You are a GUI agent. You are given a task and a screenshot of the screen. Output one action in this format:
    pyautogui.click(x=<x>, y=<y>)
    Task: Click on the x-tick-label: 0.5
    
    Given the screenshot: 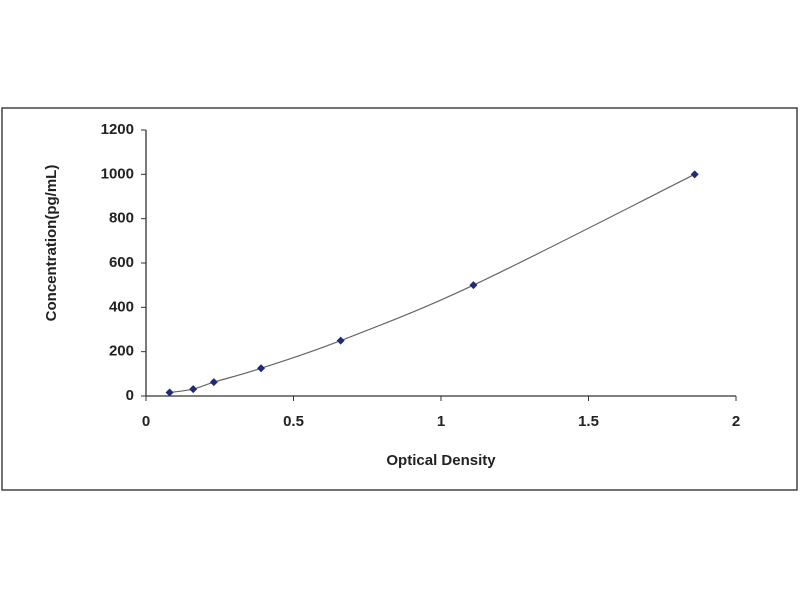 What is the action you would take?
    pyautogui.click(x=293, y=421)
    